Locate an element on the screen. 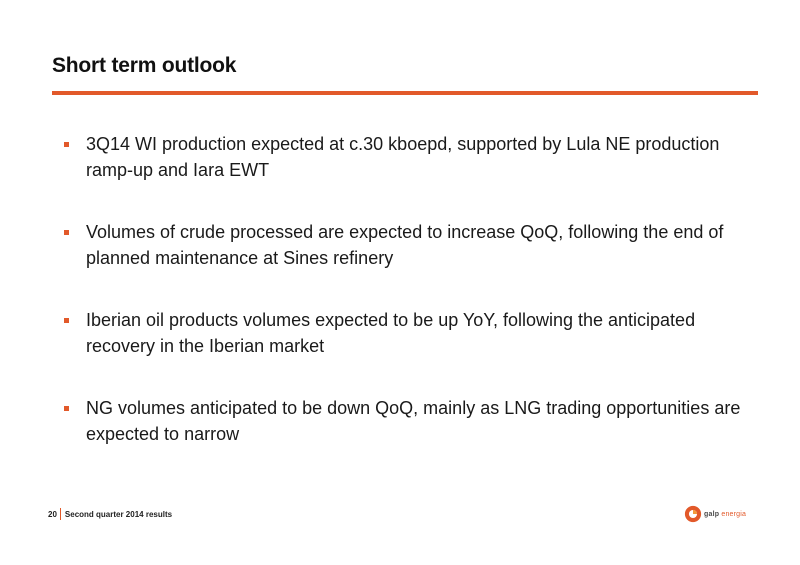  slide-title: Short term outlook is located at coordinates (144, 65).